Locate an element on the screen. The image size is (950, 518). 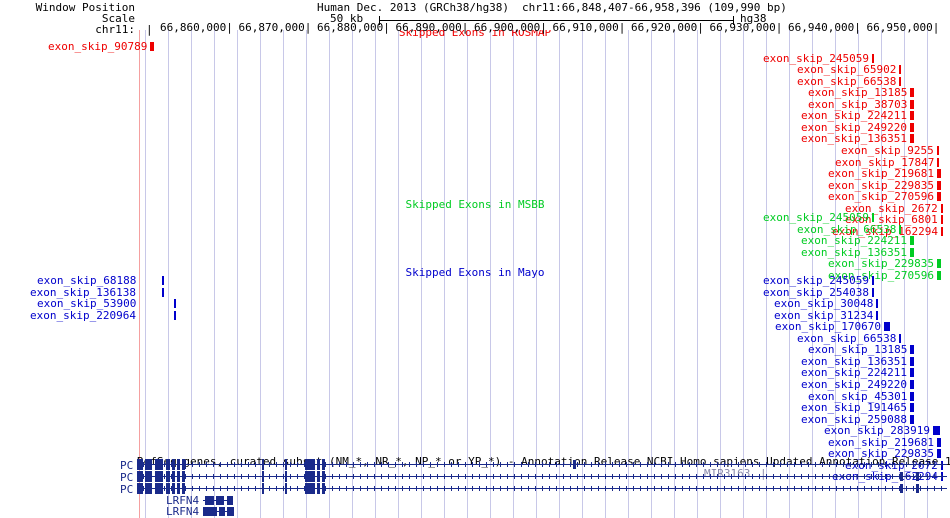
feature-label: exon_skip_162294 is located at coordinates (885, 231).